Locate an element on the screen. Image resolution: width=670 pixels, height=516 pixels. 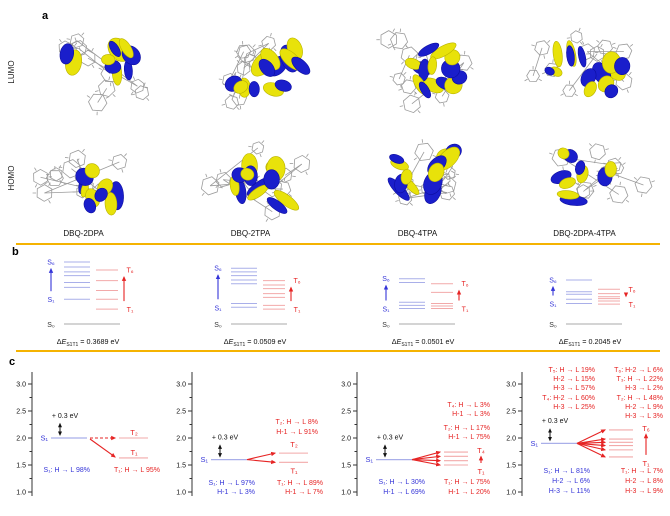
svg-text: T₅: H → L 19% is located at coordinates (571, 370).